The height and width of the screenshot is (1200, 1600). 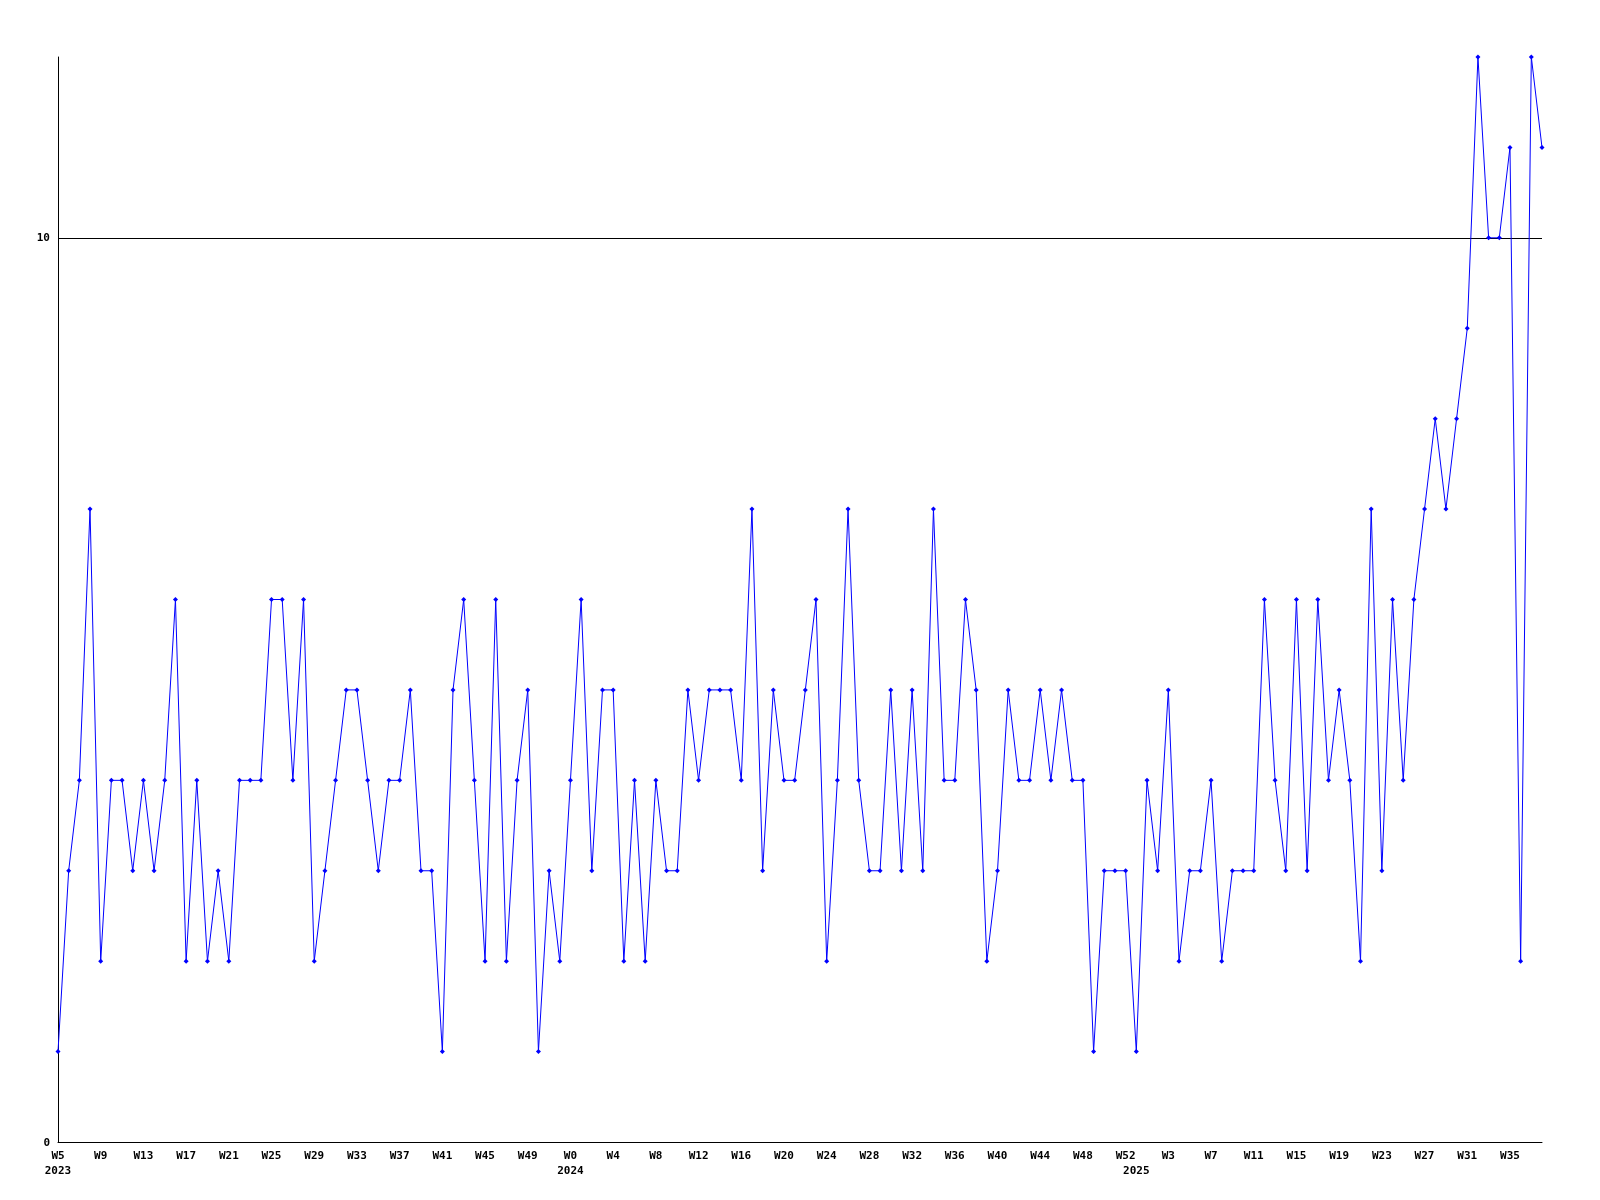 I want to click on x-tick-label: 2025, so click(x=1136, y=1170).